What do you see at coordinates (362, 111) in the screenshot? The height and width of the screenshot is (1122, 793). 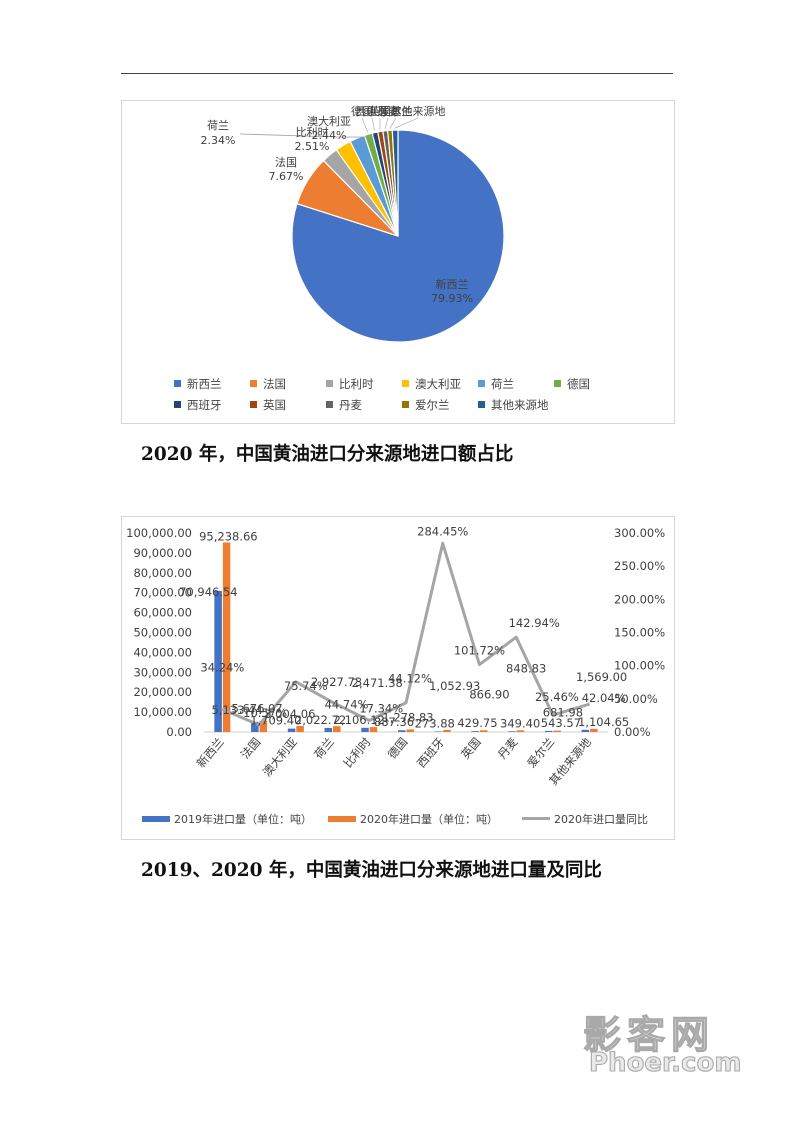 I see `pie-label-name-6: 德国` at bounding box center [362, 111].